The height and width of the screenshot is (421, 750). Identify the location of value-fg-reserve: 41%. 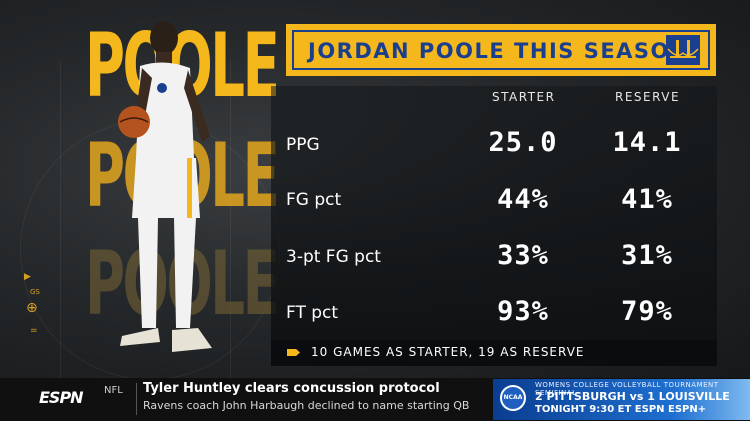
(647, 199).